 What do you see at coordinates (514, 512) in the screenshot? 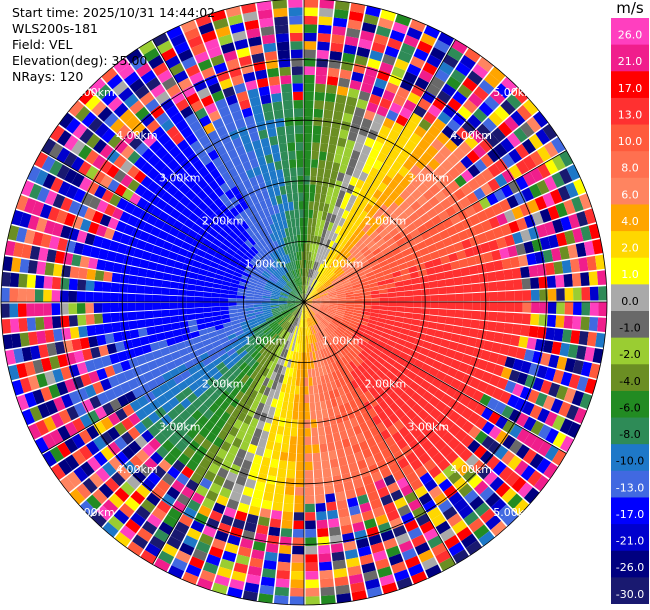
I see `range-ring-label: 5.00km` at bounding box center [514, 512].